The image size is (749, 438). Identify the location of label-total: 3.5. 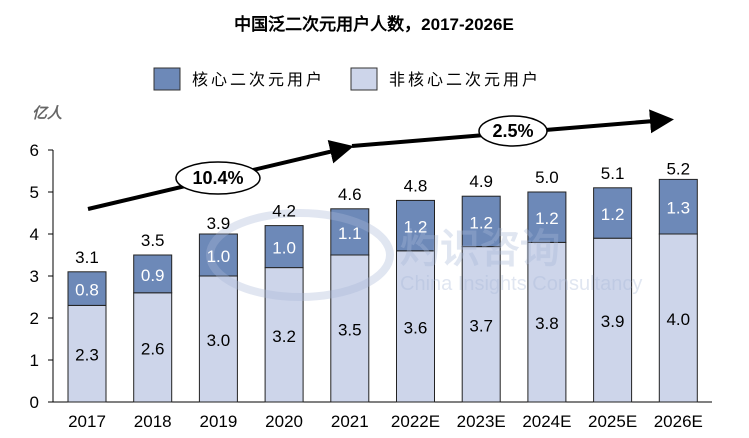
(153, 240).